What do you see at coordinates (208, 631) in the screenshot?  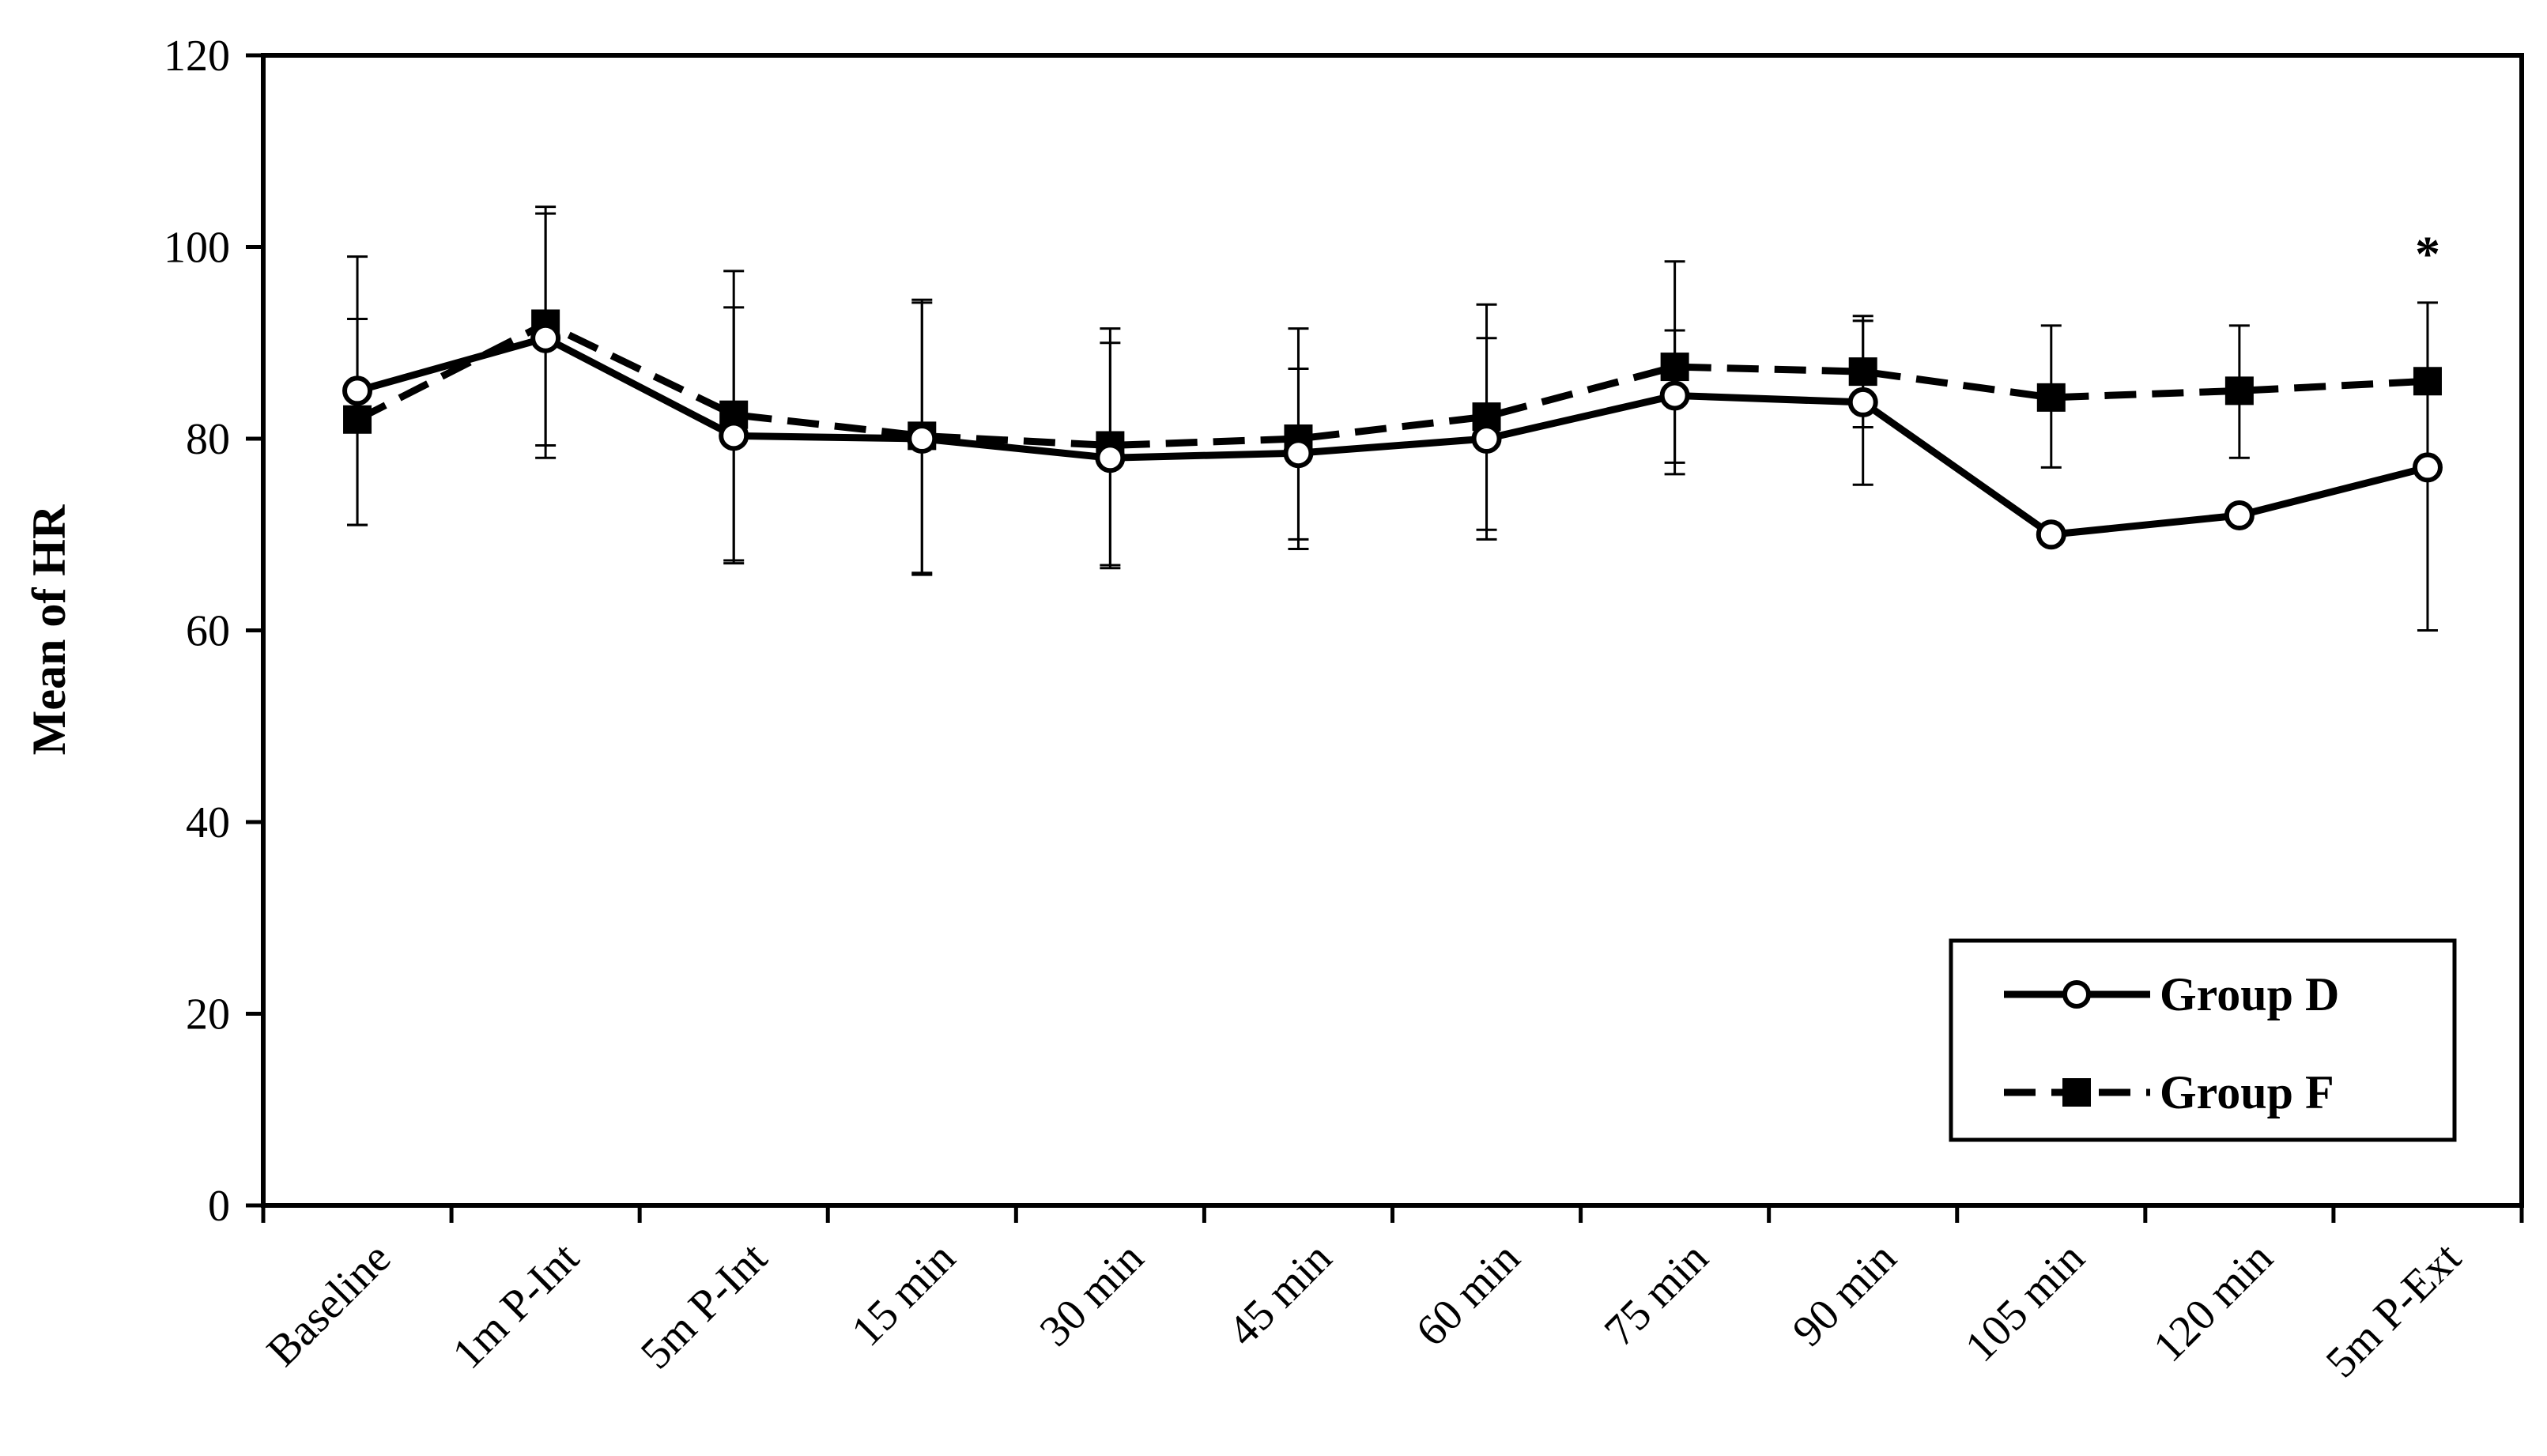 I see `y-tick-label: 60` at bounding box center [208, 631].